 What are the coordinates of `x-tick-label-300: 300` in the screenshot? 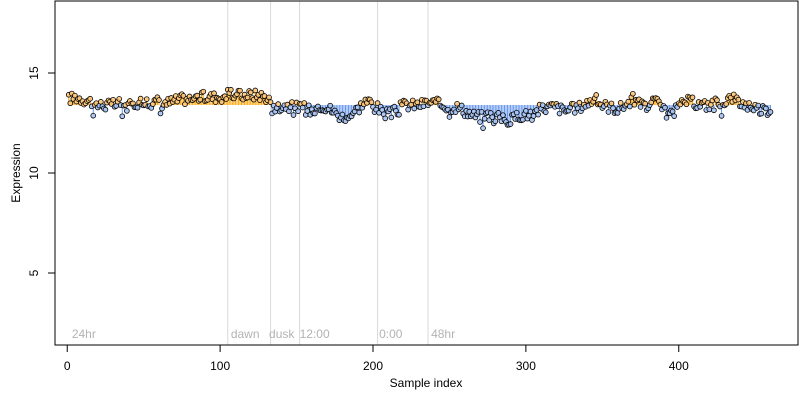 It's located at (526, 366).